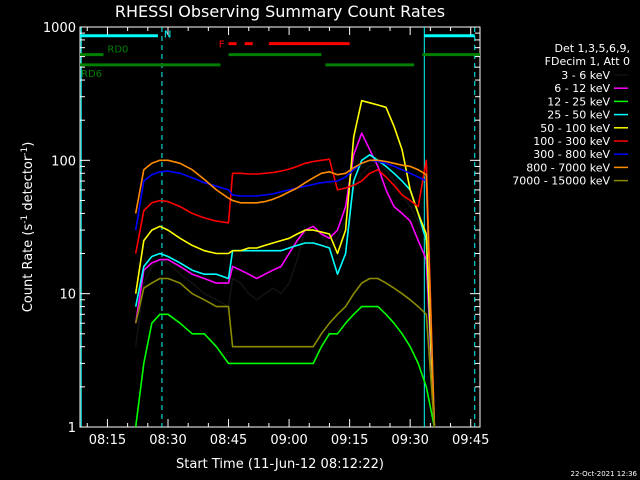 This screenshot has height=480, width=640. I want to click on y-axis-label: Count Rate (s-1 detector-1), so click(28, 227).